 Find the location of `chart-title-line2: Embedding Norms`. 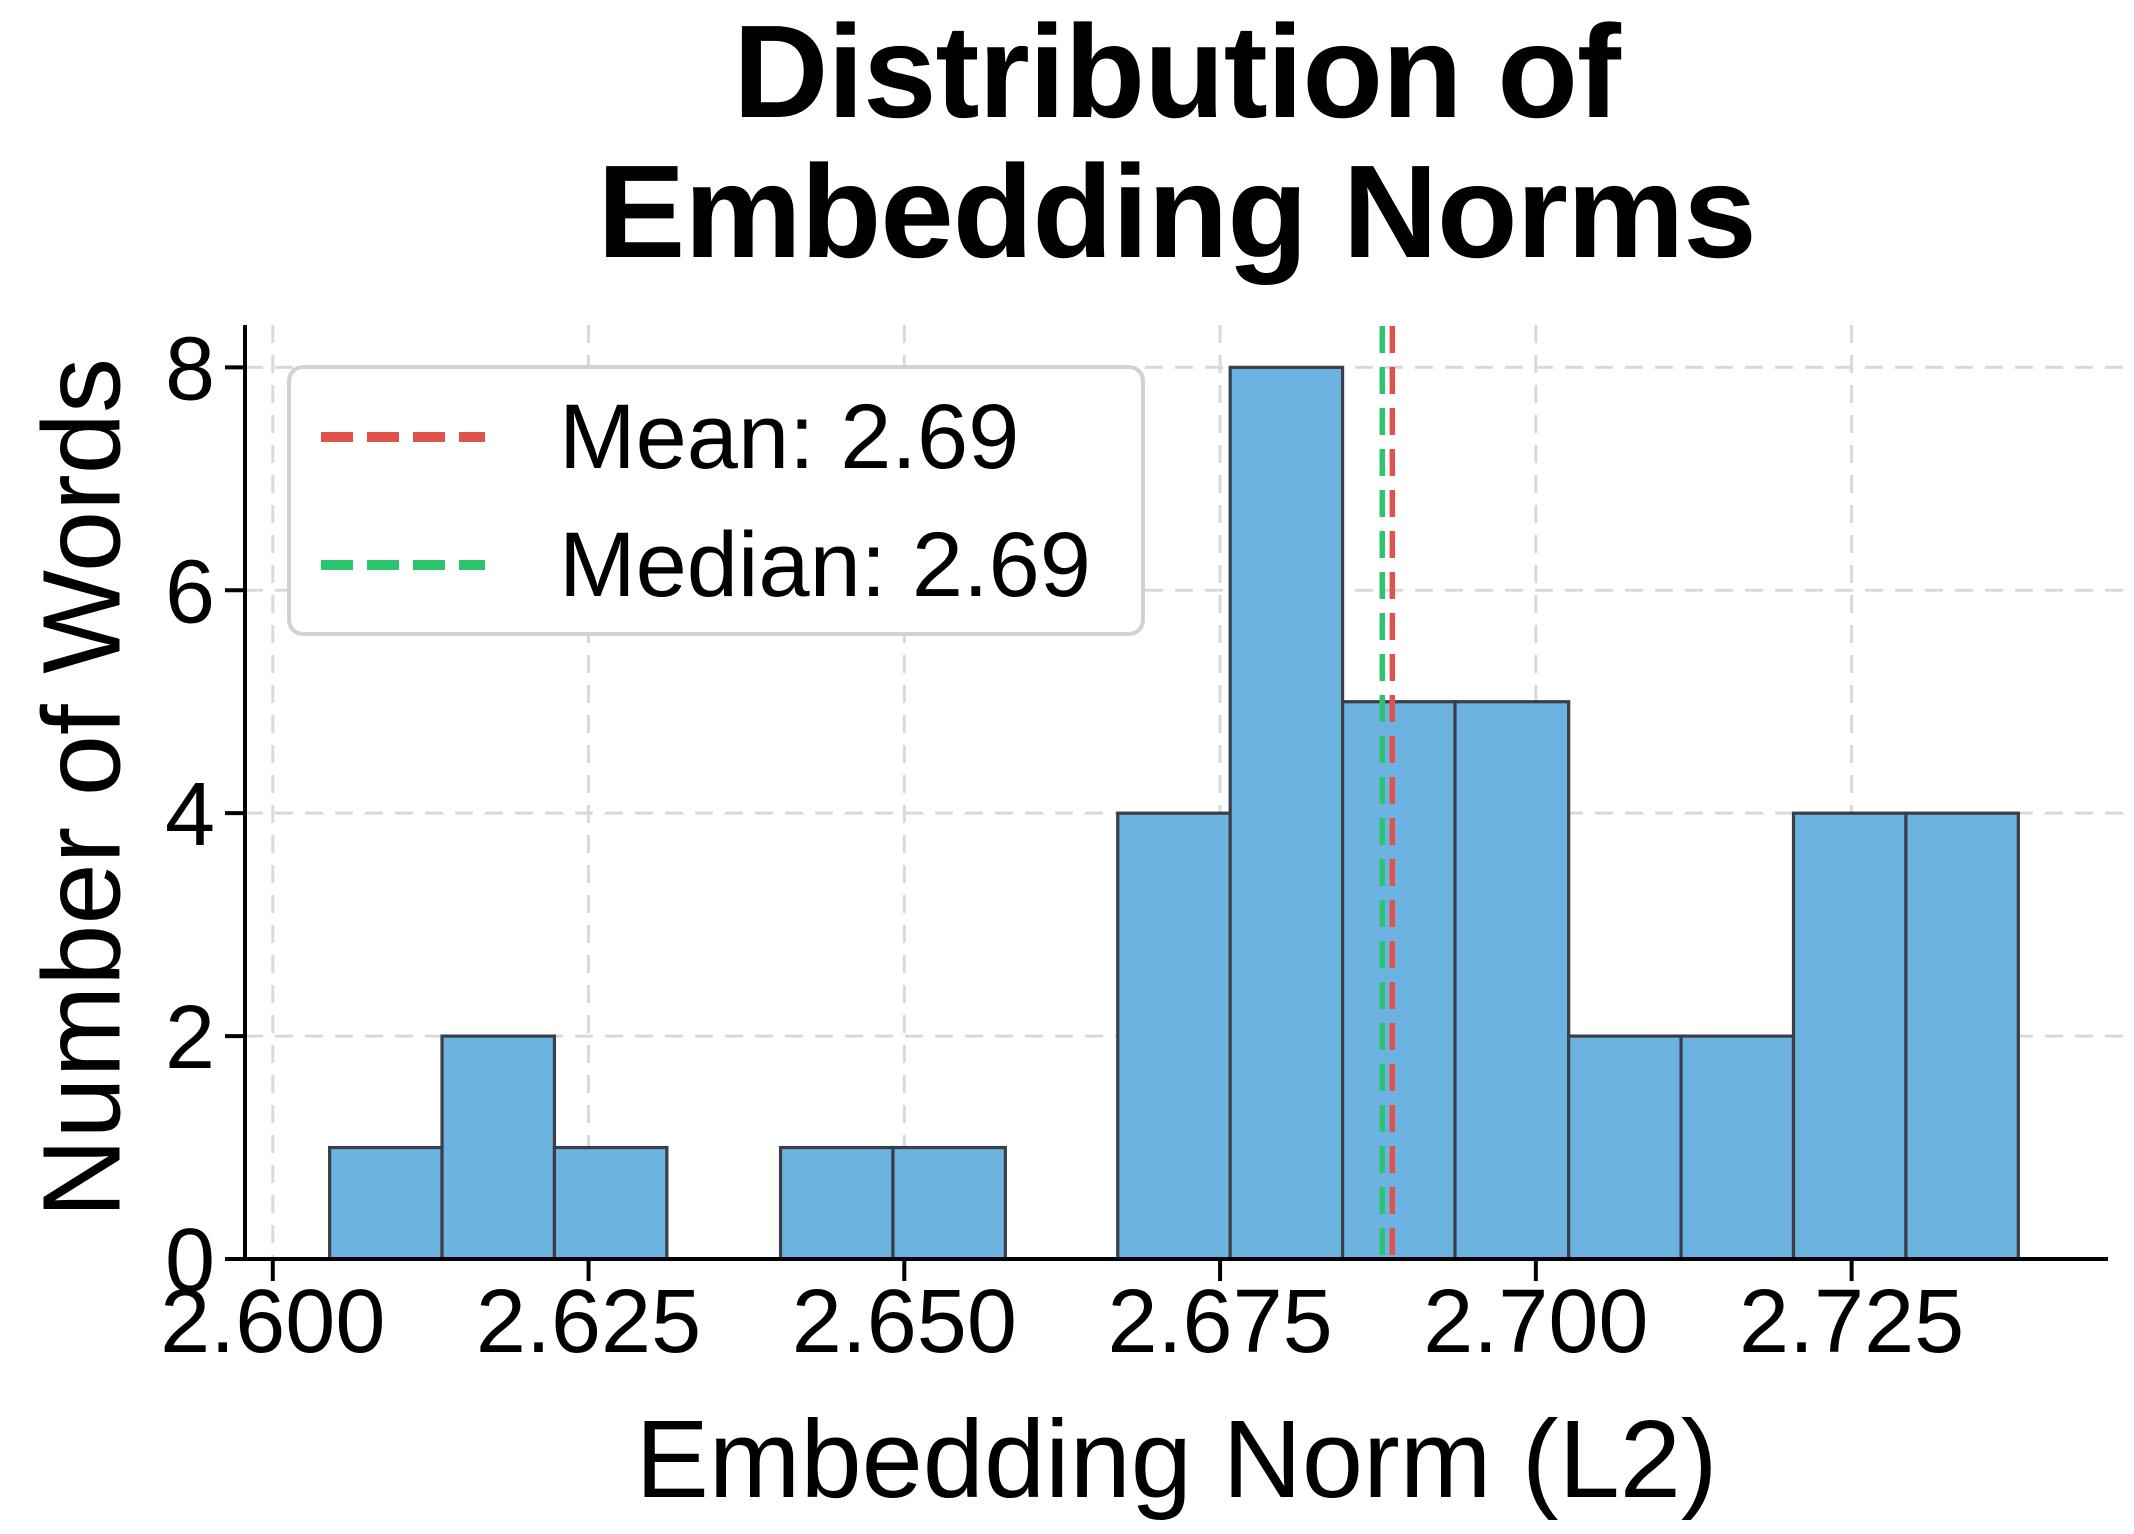

chart-title-line2: Embedding Norms is located at coordinates (1176, 211).